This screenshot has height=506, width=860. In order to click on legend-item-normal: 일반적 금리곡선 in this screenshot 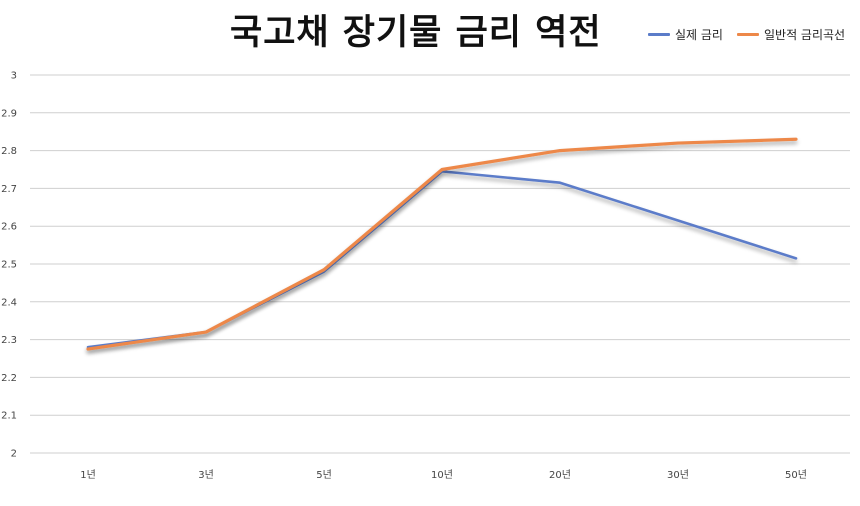, I will do `click(791, 34)`.